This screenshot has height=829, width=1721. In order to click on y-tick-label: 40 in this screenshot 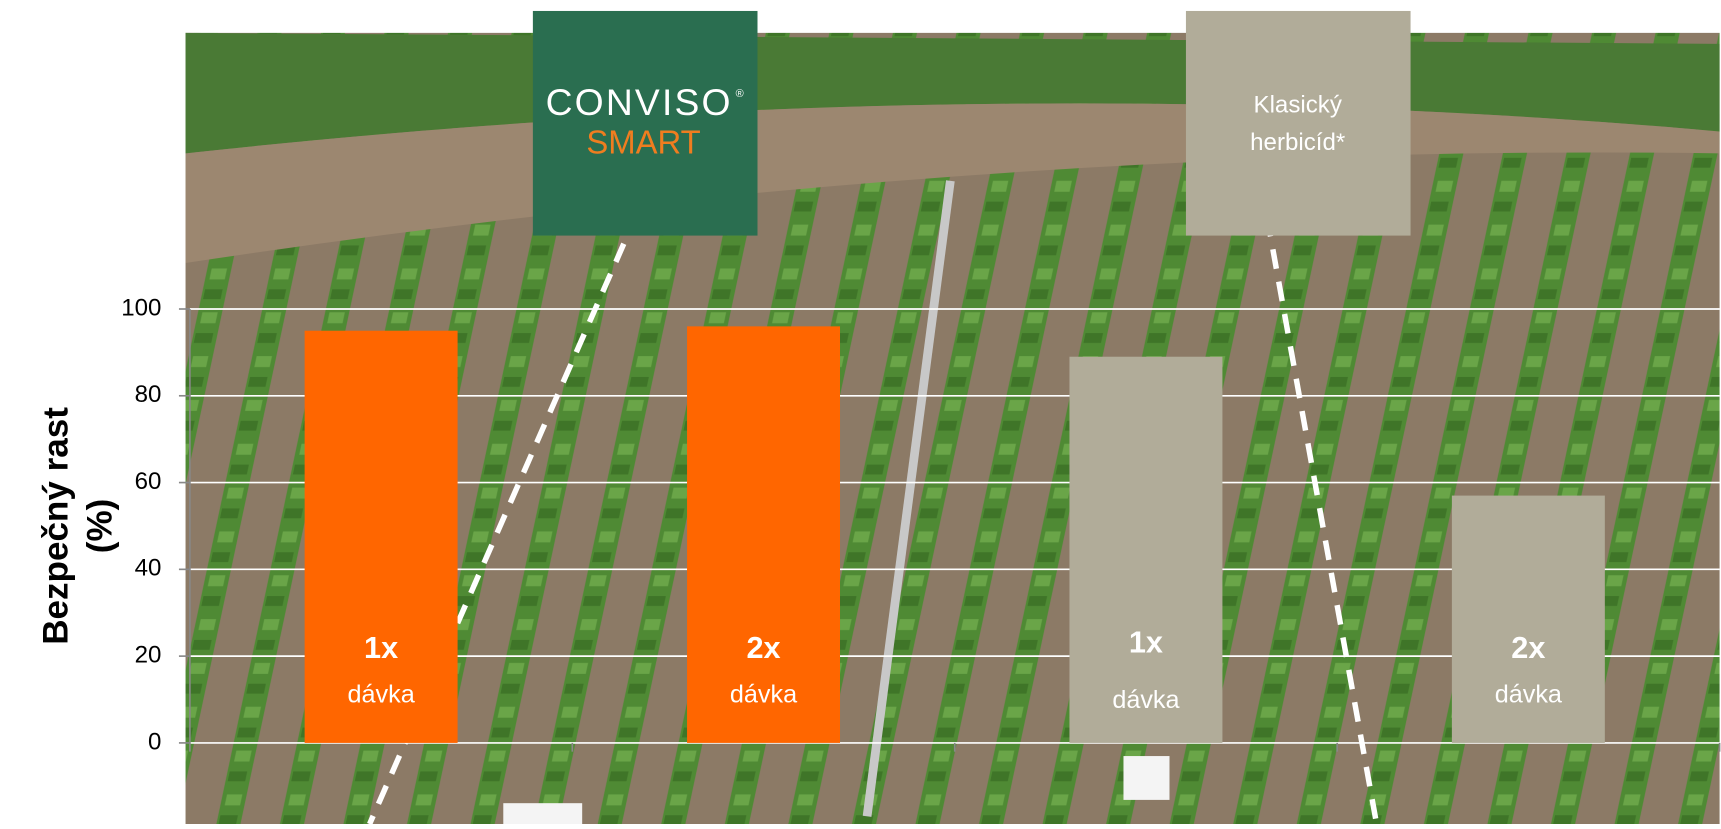, I will do `click(148, 568)`.